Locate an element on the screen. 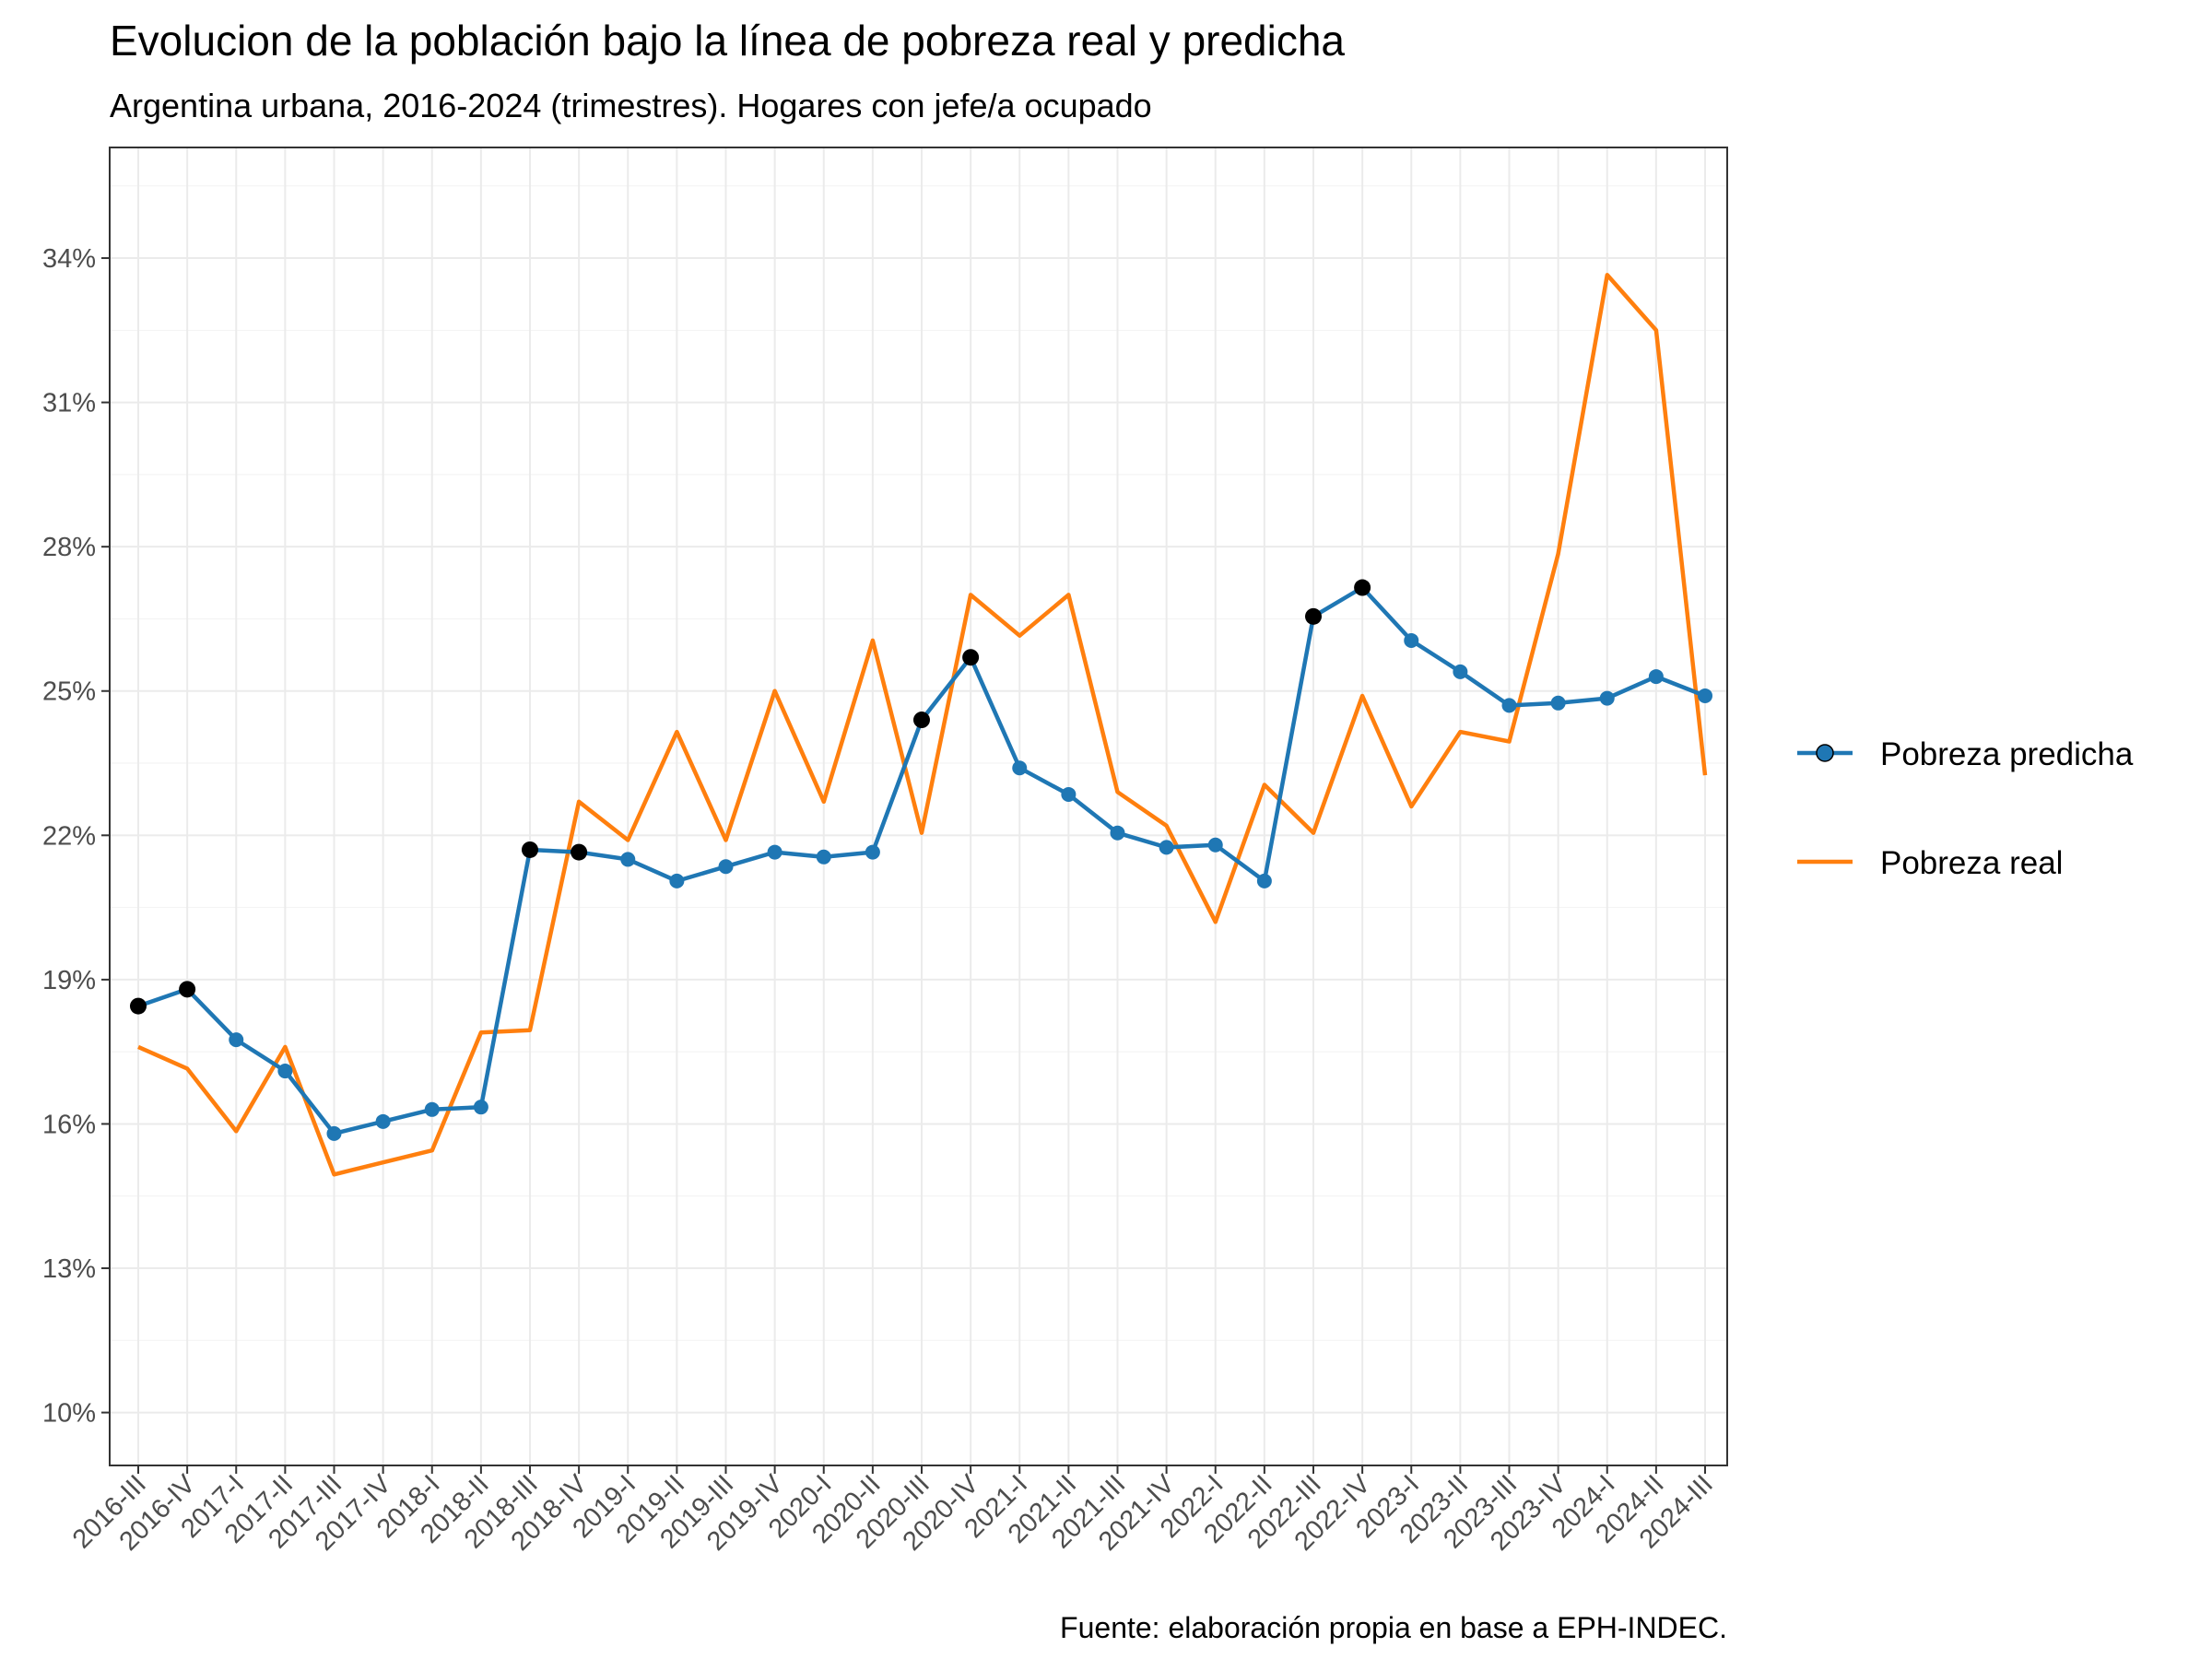  legend-marker-pobreza-predicha is located at coordinates (1825, 753).